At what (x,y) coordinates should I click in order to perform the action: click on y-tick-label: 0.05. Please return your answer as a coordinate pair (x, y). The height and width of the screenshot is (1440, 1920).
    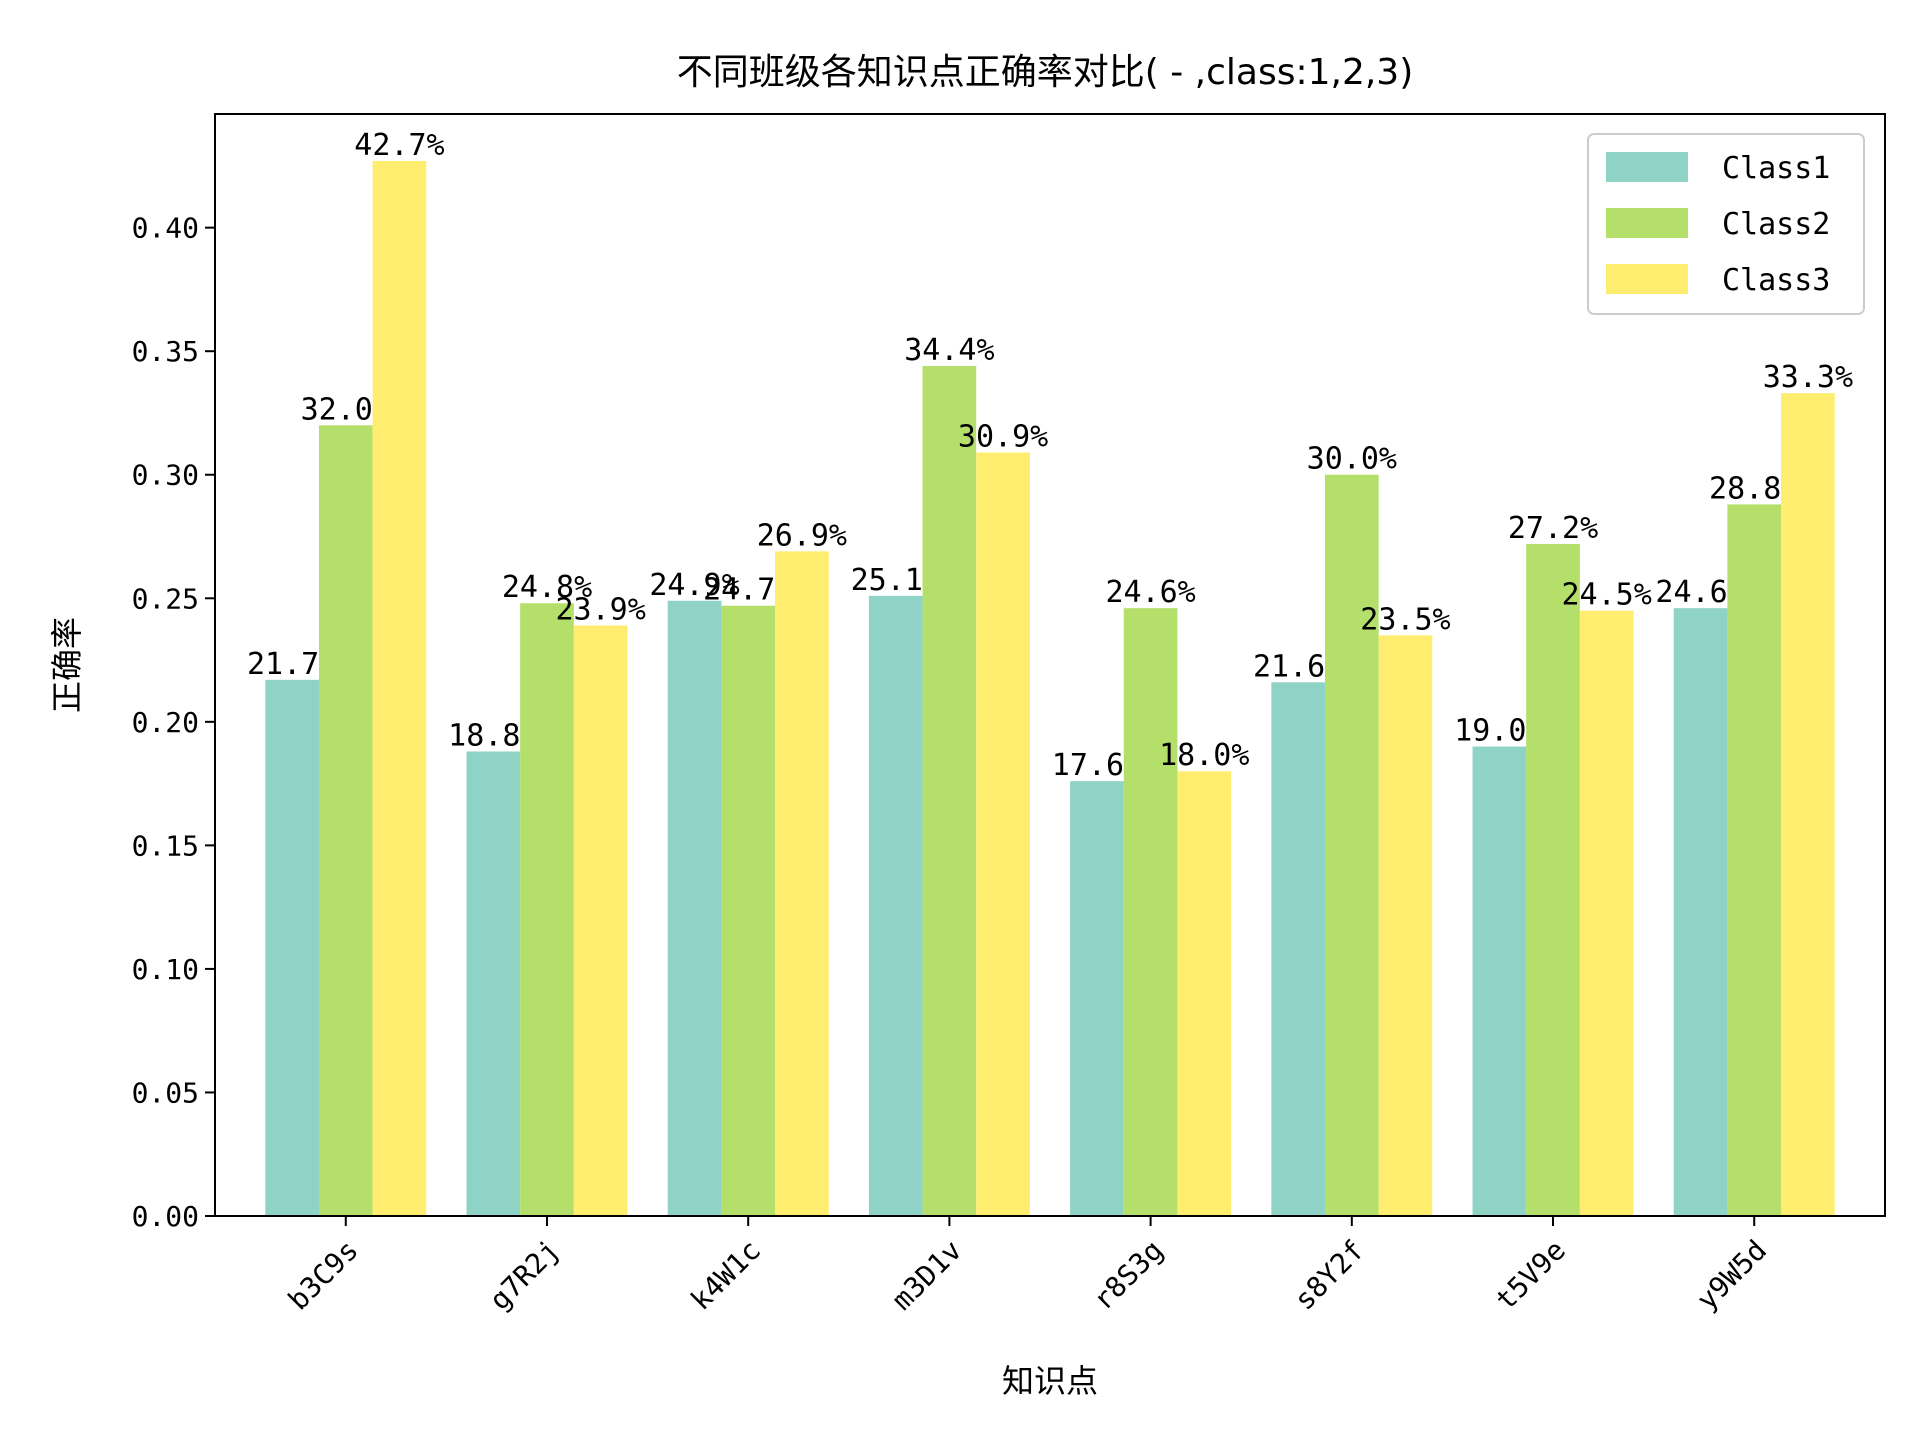
    Looking at the image, I should click on (165, 1092).